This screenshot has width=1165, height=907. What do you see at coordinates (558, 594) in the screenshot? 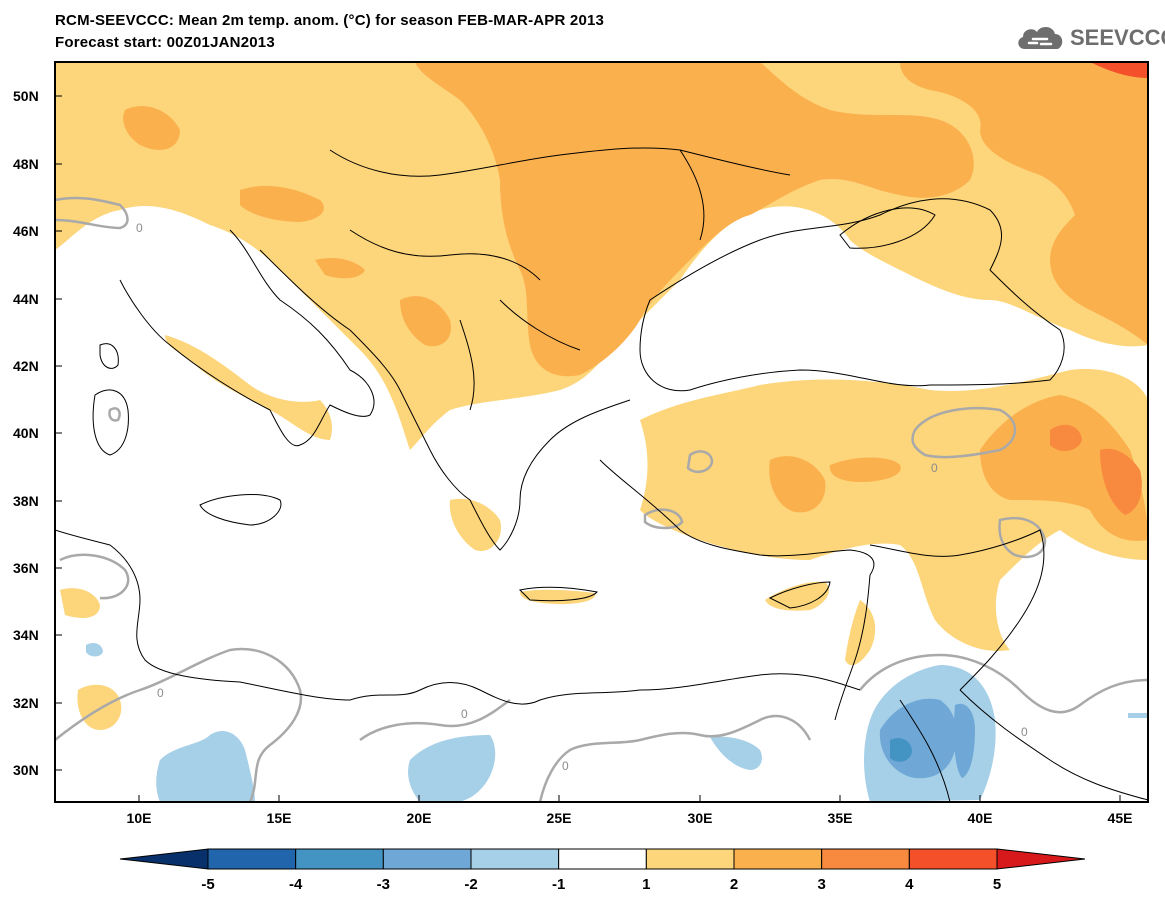
I see `crete` at bounding box center [558, 594].